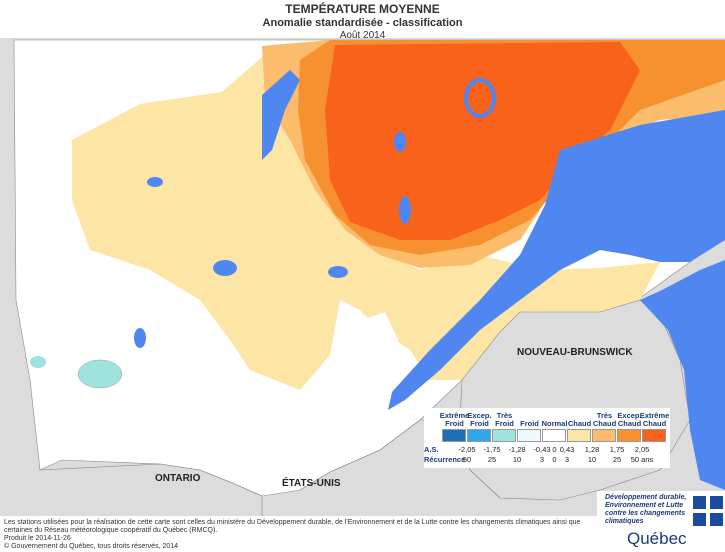 This screenshot has height=552, width=725. What do you see at coordinates (567, 449) in the screenshot?
I see `legend-as-value: 0,43` at bounding box center [567, 449].